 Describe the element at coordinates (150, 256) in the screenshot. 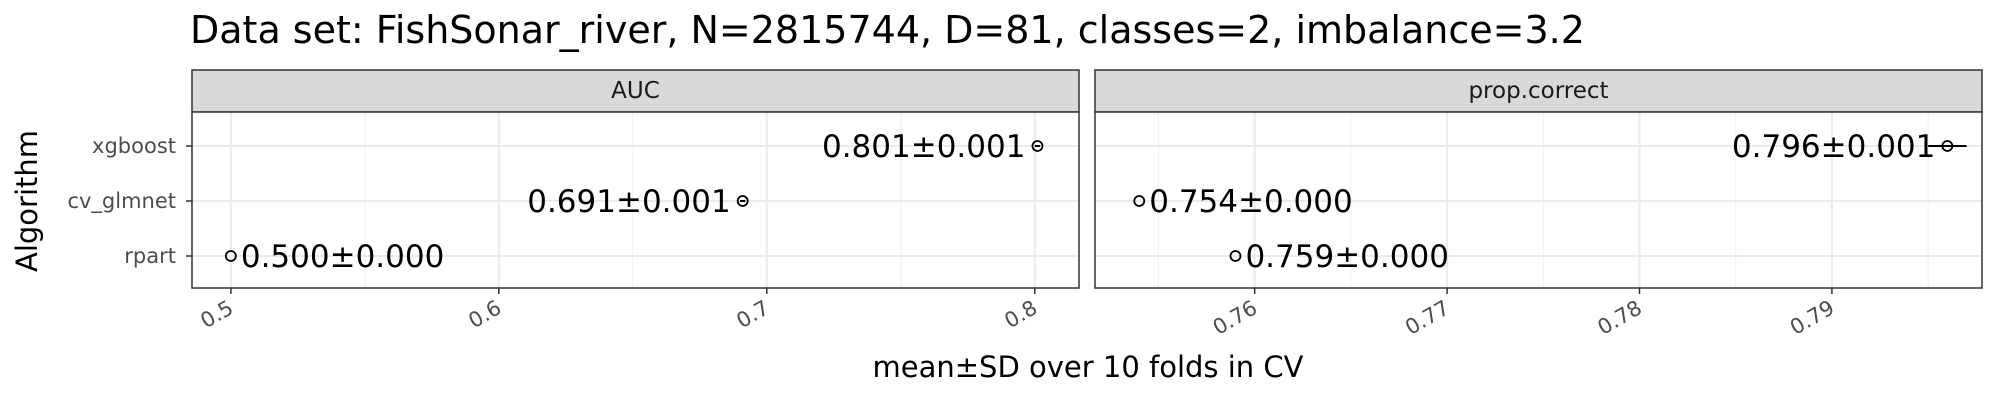

I see `y-tick-label-rpart: rpart` at that location.